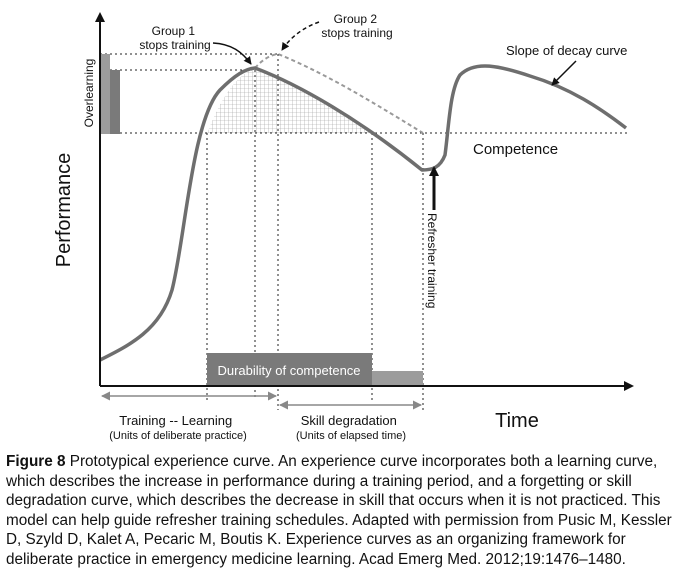  What do you see at coordinates (64, 210) in the screenshot?
I see `y-axis-label: Performance` at bounding box center [64, 210].